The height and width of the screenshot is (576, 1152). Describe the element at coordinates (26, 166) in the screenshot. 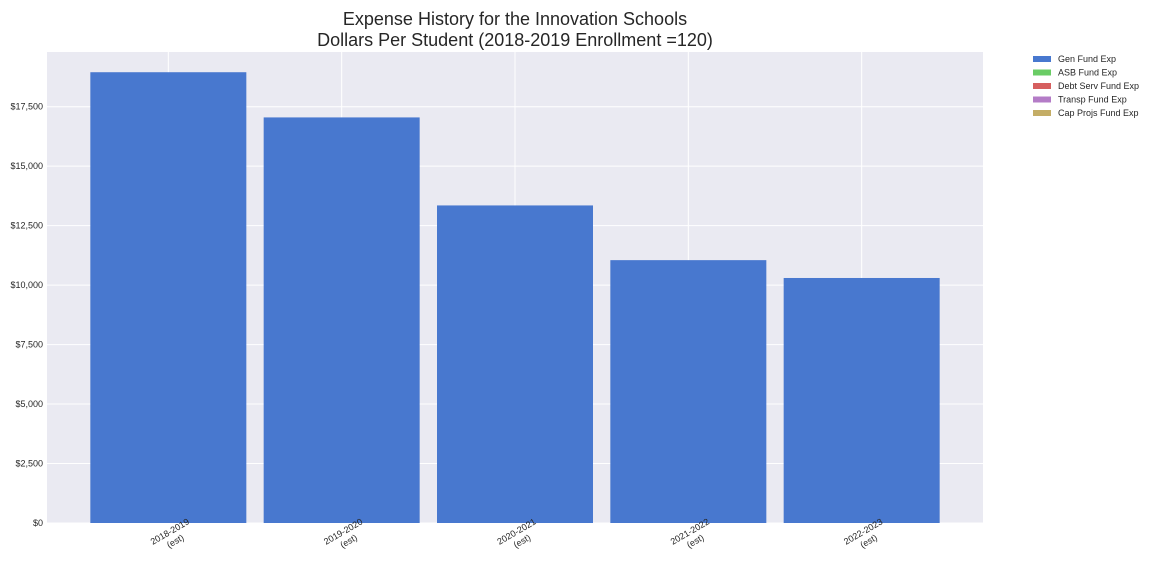

I see `y-tick-label: $15,000` at that location.